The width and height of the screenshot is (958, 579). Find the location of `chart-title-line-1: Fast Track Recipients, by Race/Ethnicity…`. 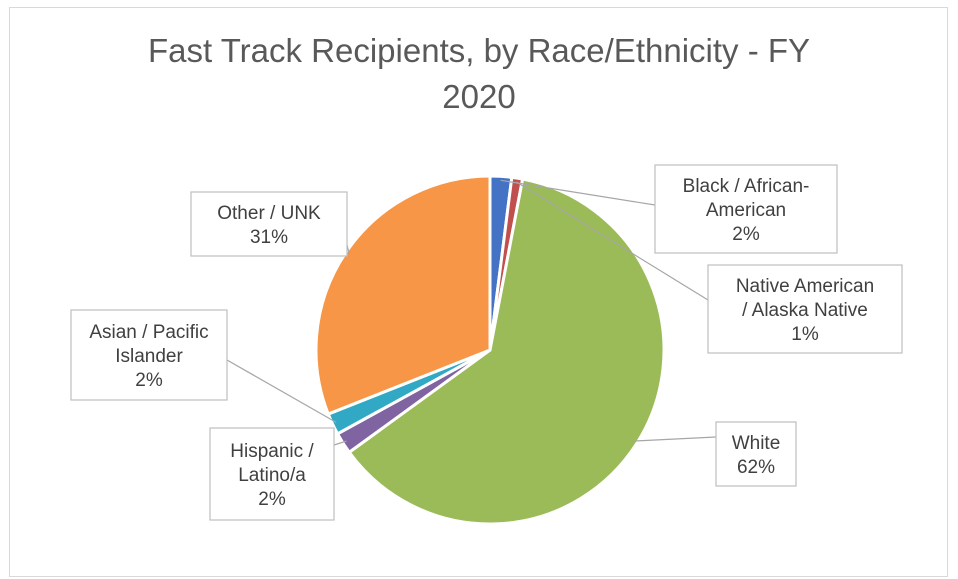

chart-title-line-1: Fast Track Recipients, by Race/Ethnicity… is located at coordinates (479, 50).